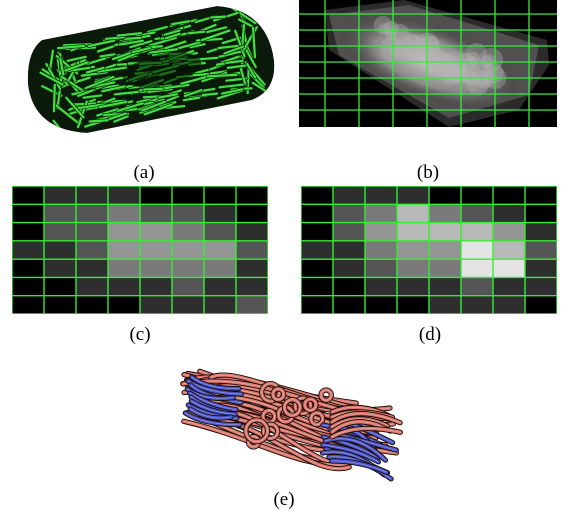 This screenshot has width=569, height=516. Describe the element at coordinates (430, 334) in the screenshot. I see `caption-d: (d)` at that location.